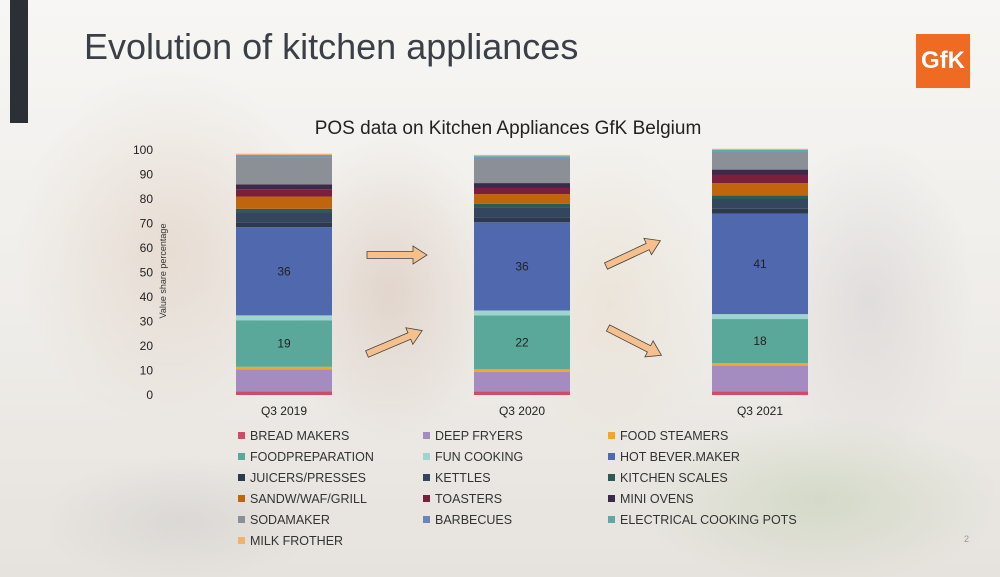 This screenshot has width=1000, height=577. Describe the element at coordinates (147, 346) in the screenshot. I see `y-tick-label: 20` at that location.